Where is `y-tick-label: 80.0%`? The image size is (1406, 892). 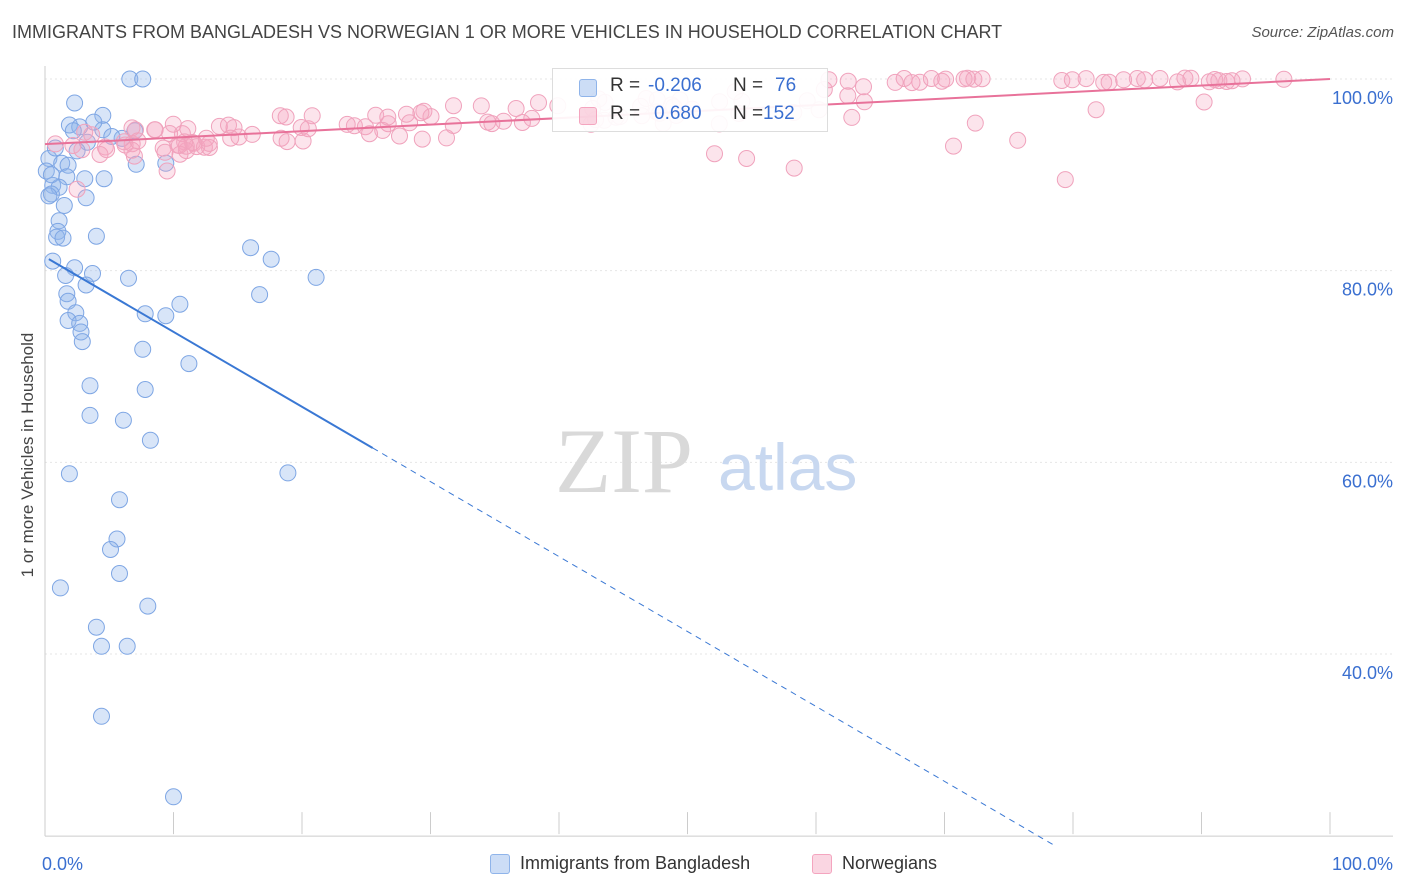
y-tick-label: 80.0% is located at coordinates (1367, 290).